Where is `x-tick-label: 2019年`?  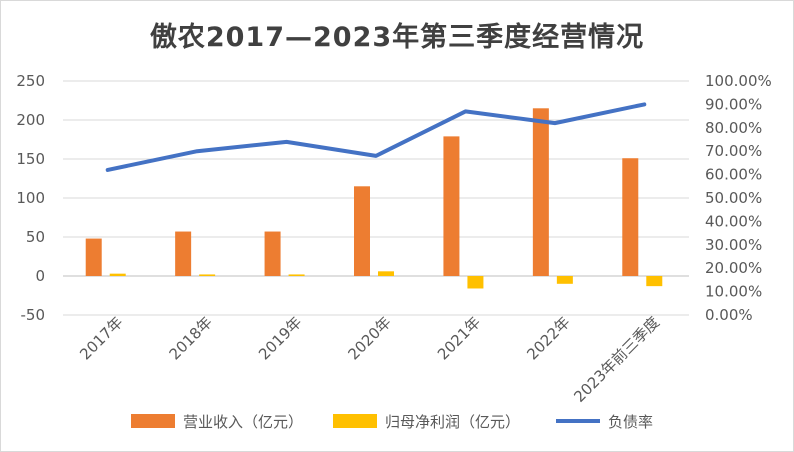
x-tick-label: 2019年 is located at coordinates (280, 338).